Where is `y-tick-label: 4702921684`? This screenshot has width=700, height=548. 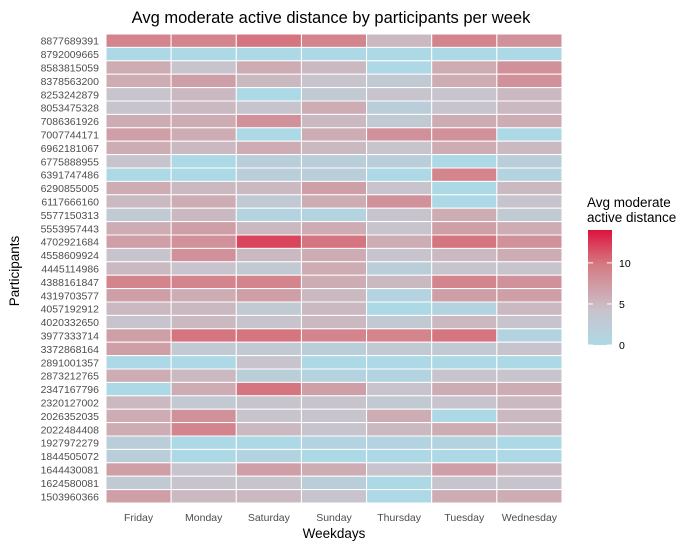
y-tick-label: 4702921684 is located at coordinates (70, 243).